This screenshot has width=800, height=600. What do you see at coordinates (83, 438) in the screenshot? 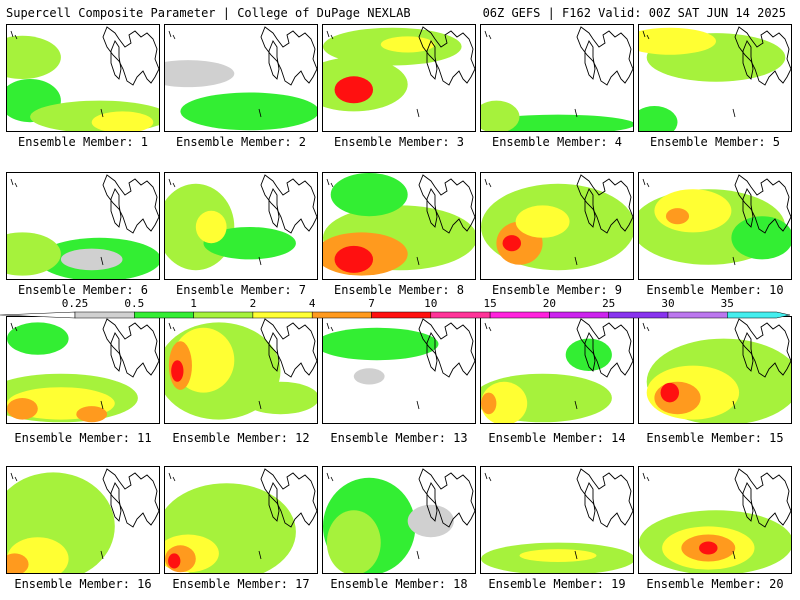
I see `ensemble-member-label: Ensemble Member: 11` at bounding box center [83, 438].